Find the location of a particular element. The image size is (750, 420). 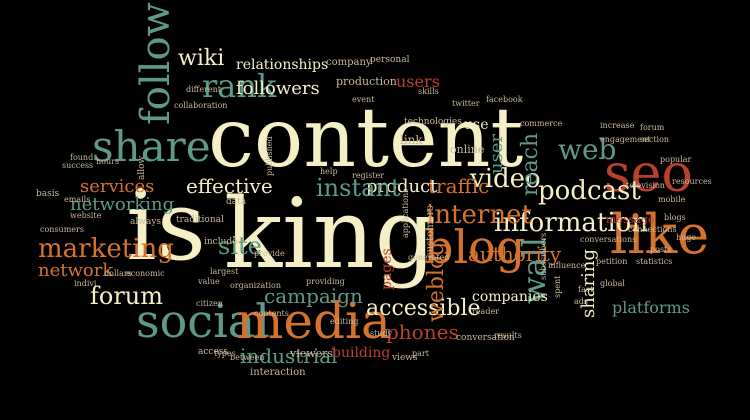

word-forum-small: forum is located at coordinates (652, 127).